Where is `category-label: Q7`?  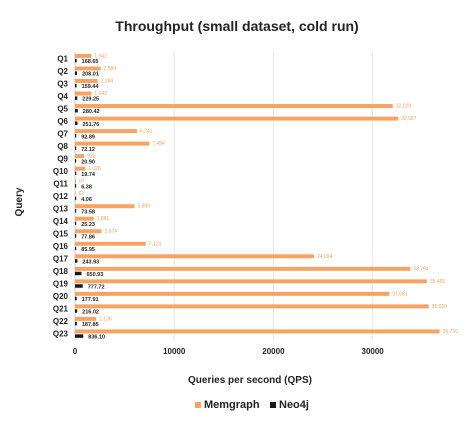 category-label: Q7 is located at coordinates (62, 133).